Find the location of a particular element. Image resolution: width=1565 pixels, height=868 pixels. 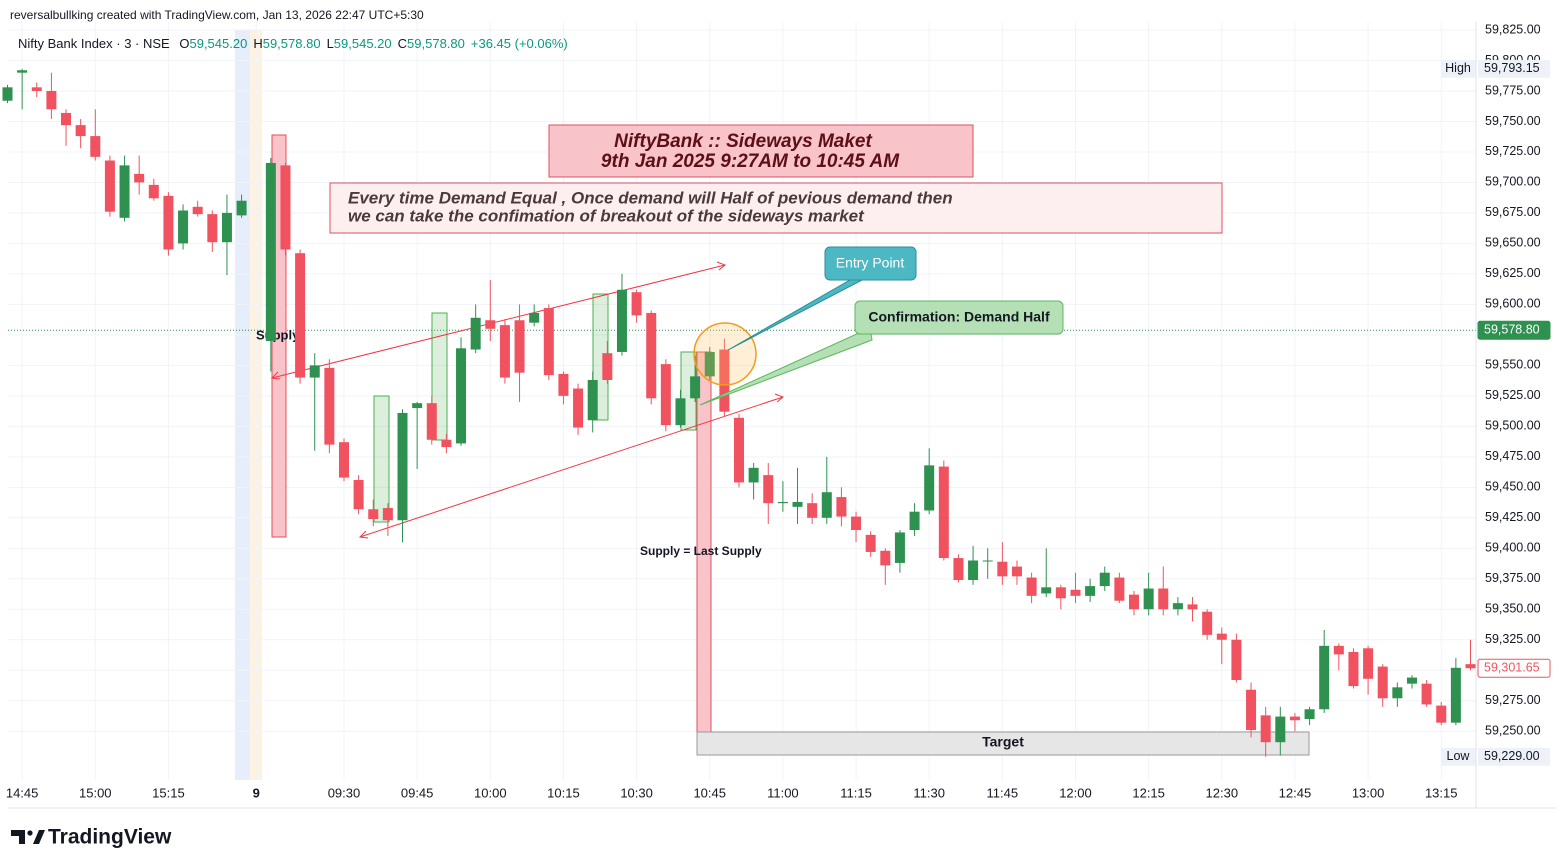

ohlc-value: 59,545.20 is located at coordinates (218, 43).